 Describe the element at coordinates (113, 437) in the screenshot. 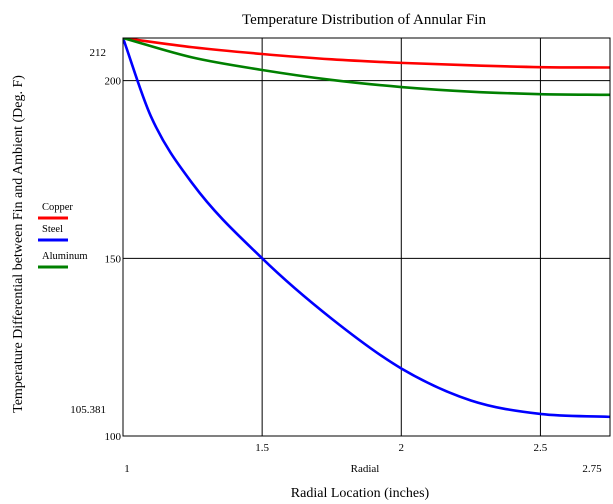

I see `y-tick-label: 100` at that location.